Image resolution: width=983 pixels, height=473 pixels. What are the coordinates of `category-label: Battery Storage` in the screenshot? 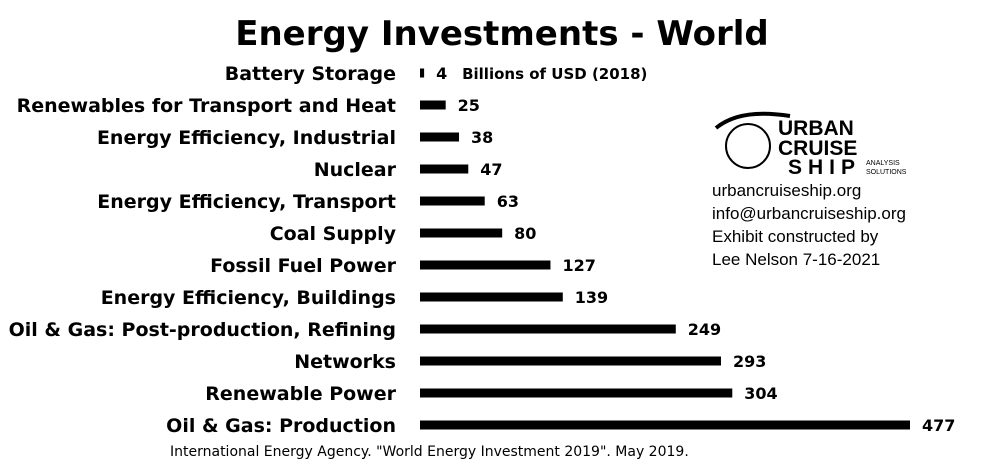 It's located at (310, 74).